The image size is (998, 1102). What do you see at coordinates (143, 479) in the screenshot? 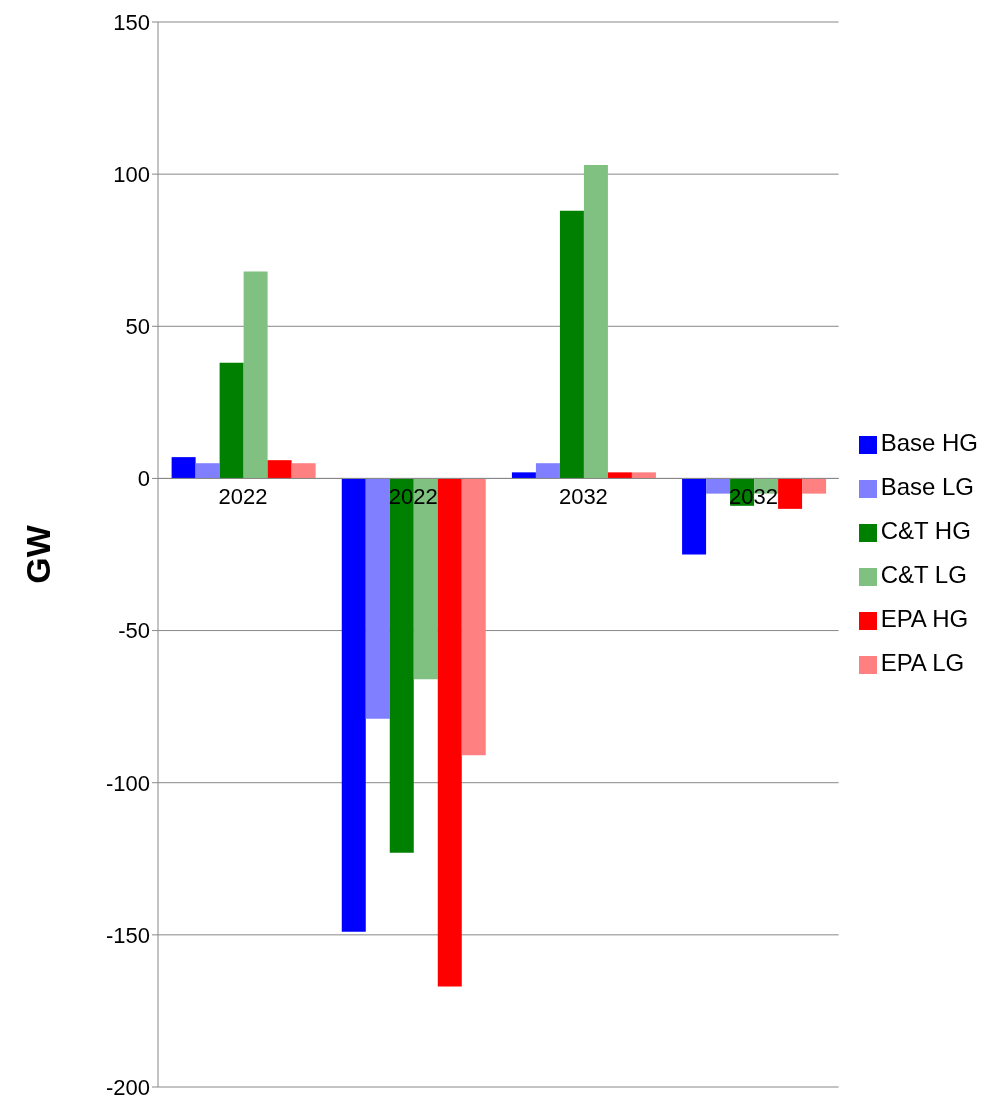
I see `y-tick-label: 0` at bounding box center [143, 479].